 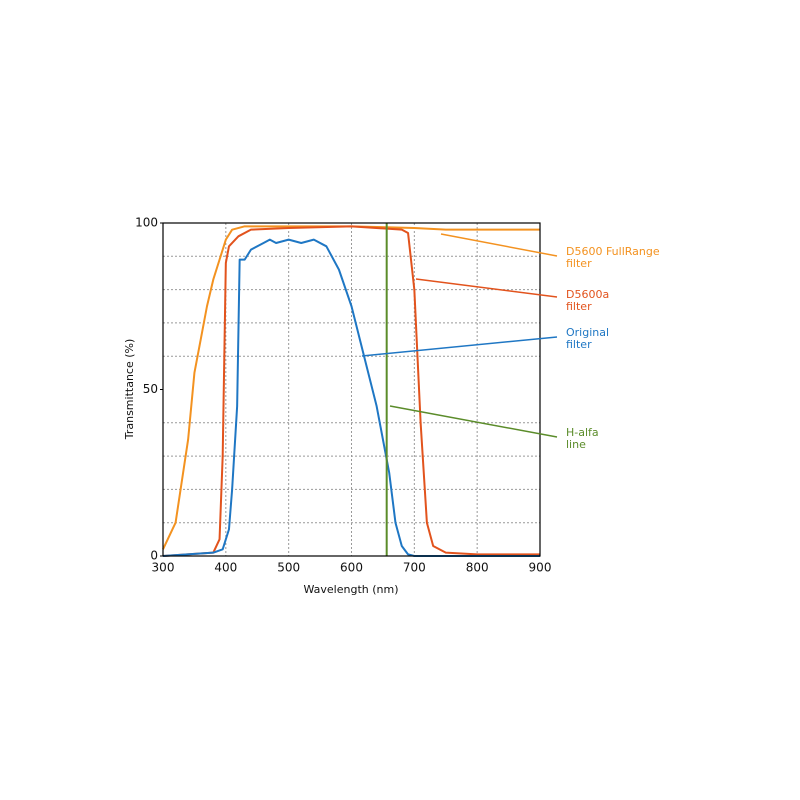 What do you see at coordinates (587, 332) in the screenshot?
I see `annotation-text: Original` at bounding box center [587, 332].